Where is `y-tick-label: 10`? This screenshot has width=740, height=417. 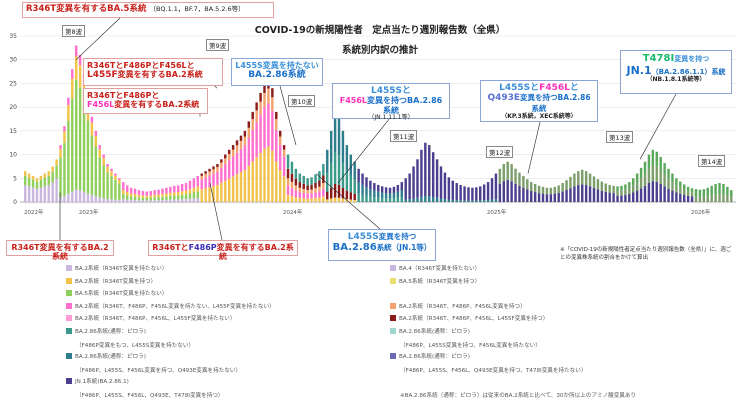 y-tick-label: 10 is located at coordinates (13, 155).